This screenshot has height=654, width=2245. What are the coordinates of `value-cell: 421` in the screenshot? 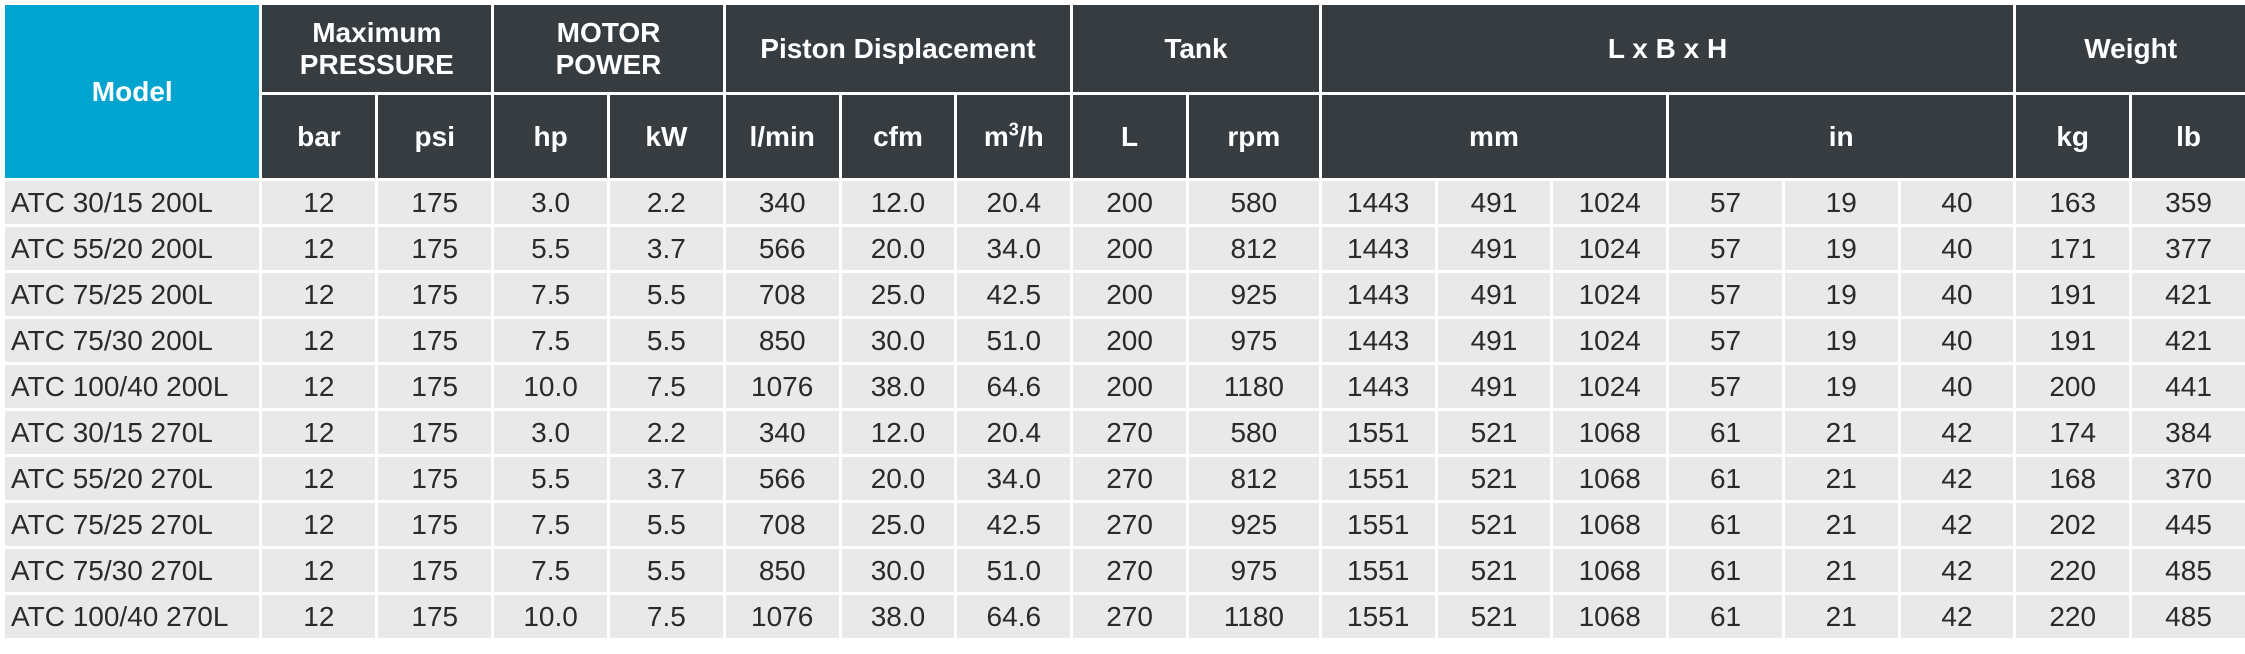 It's located at (2188, 340).